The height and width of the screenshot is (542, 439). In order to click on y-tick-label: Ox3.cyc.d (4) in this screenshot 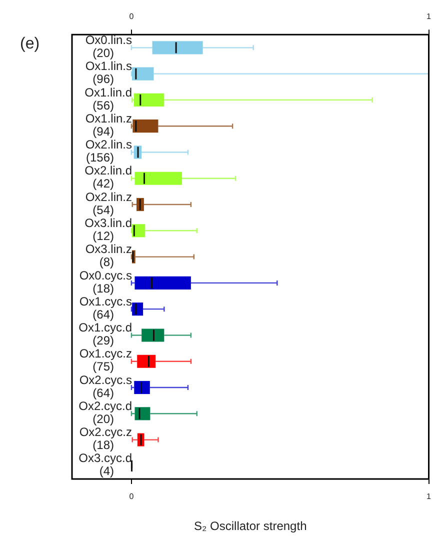, I will do `click(105, 464)`.